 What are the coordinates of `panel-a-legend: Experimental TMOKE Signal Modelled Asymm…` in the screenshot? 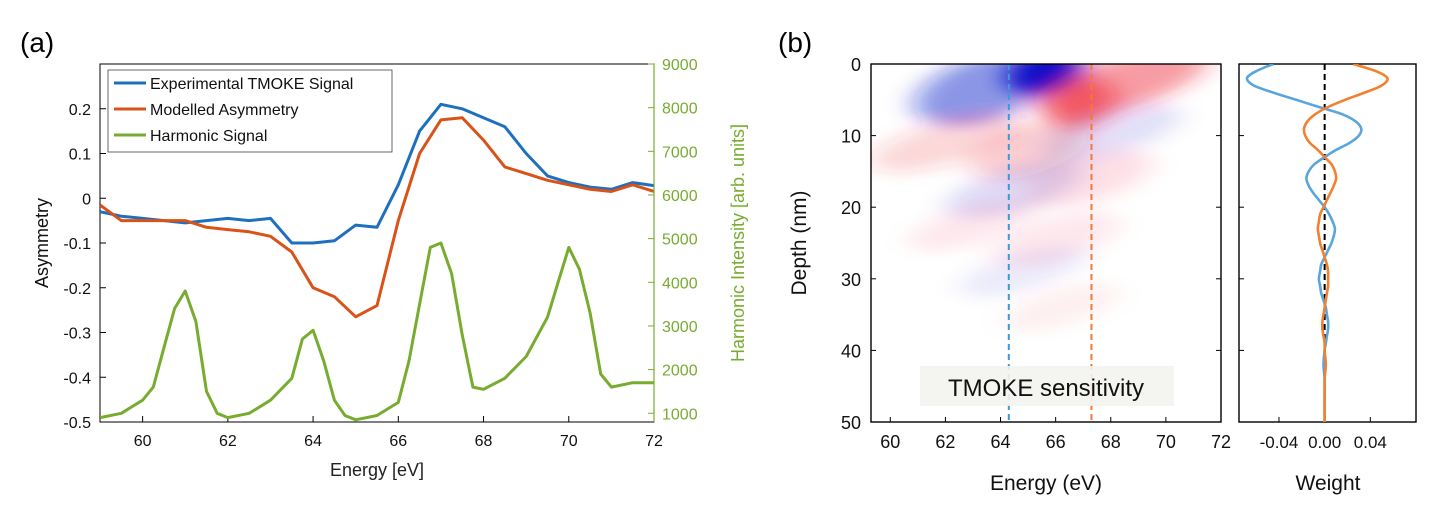 It's located at (250, 111).